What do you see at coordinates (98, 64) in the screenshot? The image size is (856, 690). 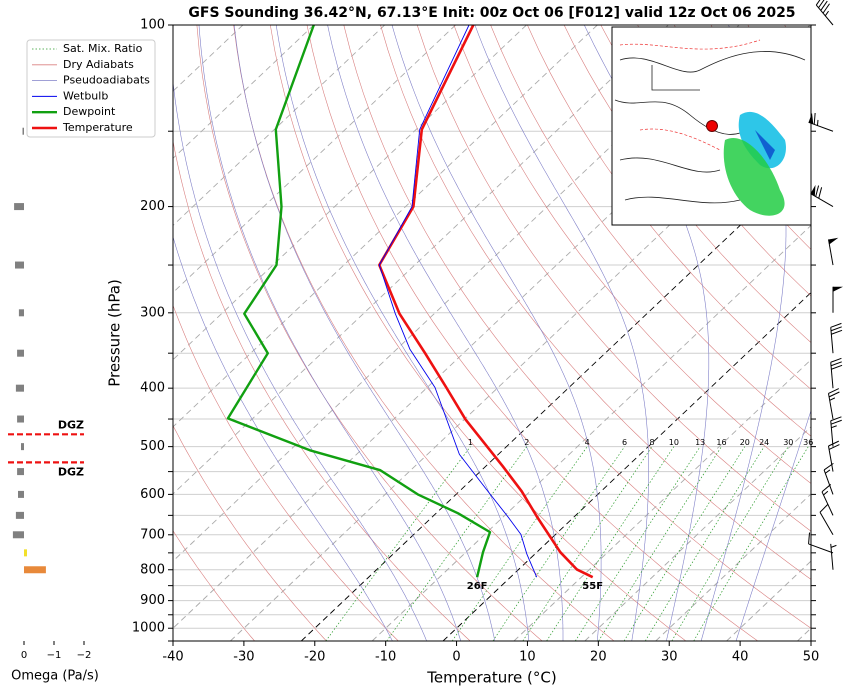 I see `legend-label: Dry Adiabats` at bounding box center [98, 64].